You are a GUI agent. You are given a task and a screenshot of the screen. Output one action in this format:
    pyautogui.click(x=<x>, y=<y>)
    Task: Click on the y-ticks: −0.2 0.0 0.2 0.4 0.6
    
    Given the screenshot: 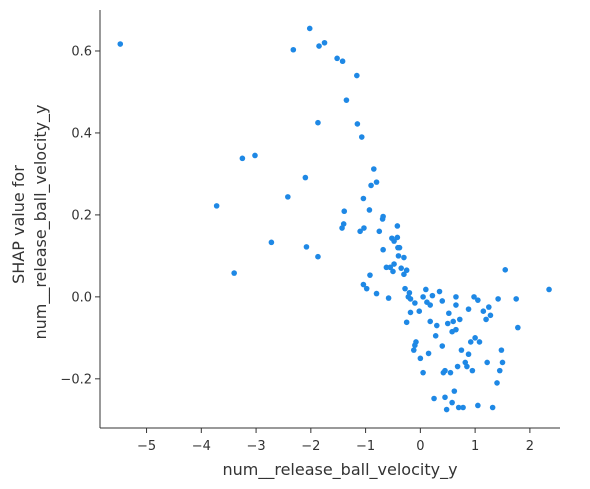 What is the action you would take?
    pyautogui.click(x=80, y=215)
    